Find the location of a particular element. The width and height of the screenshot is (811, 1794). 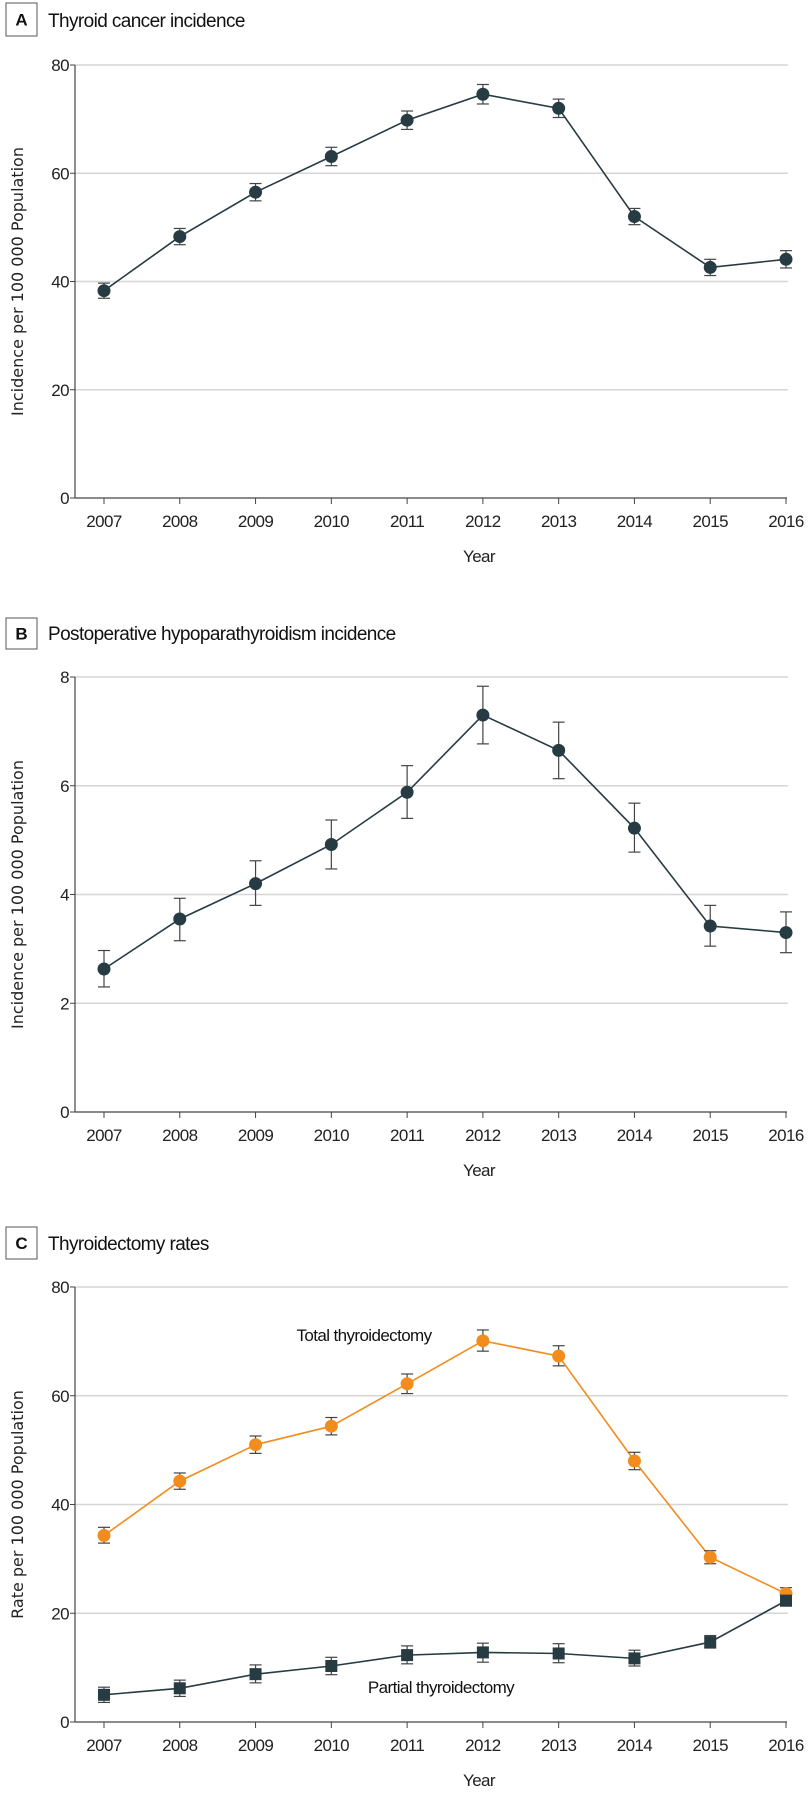

series-postoperative-hypoparathyroidism-incidence is located at coordinates (445, 836).